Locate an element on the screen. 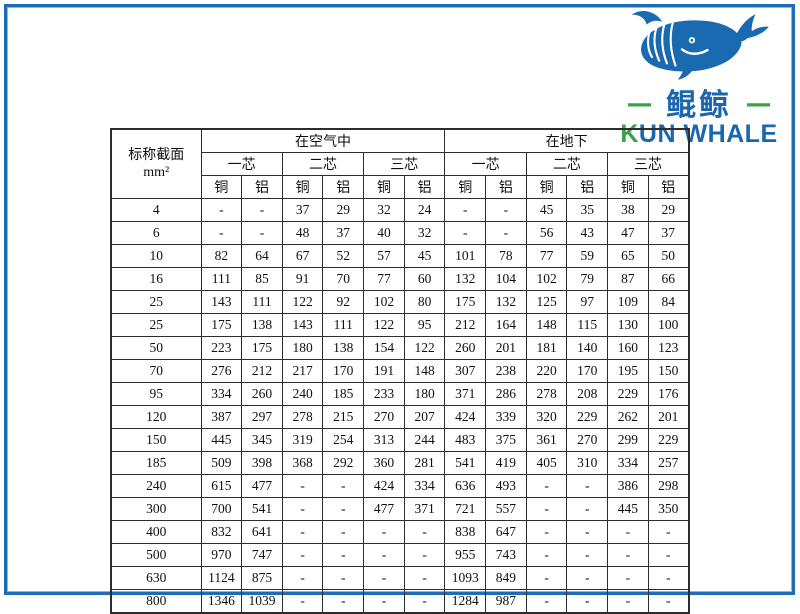 The height and width of the screenshot is (614, 800). table-cell: 987 is located at coordinates (506, 601).